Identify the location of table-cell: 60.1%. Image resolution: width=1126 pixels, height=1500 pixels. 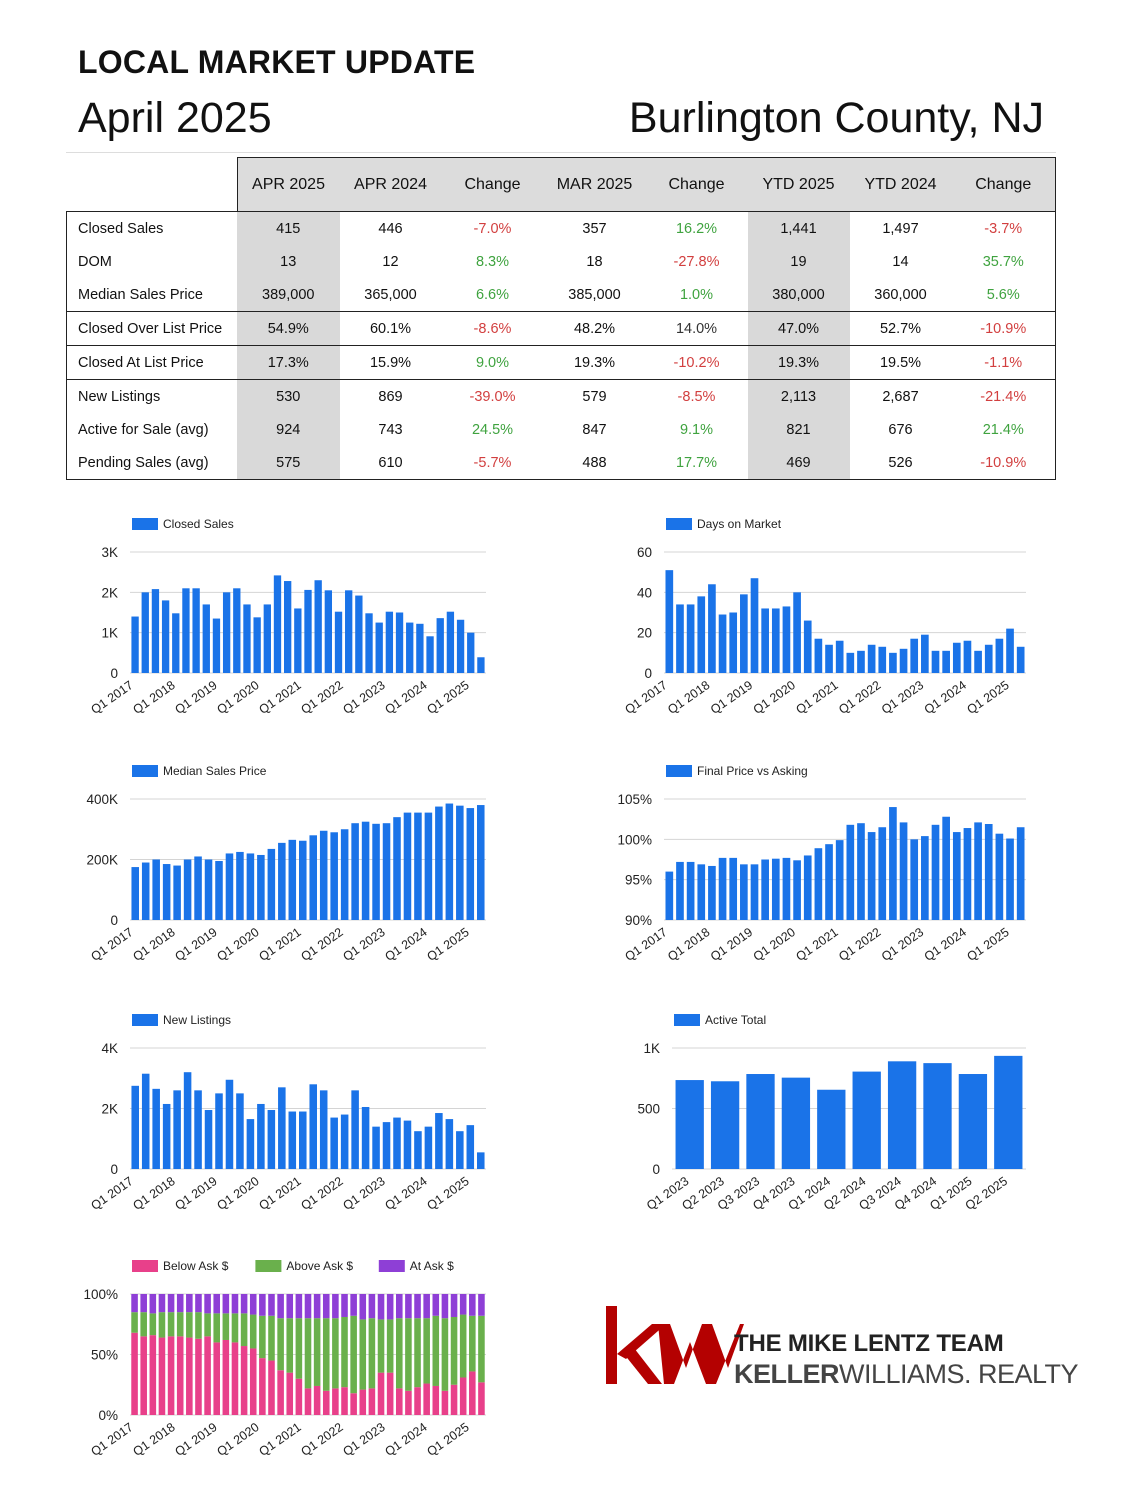
(390, 328).